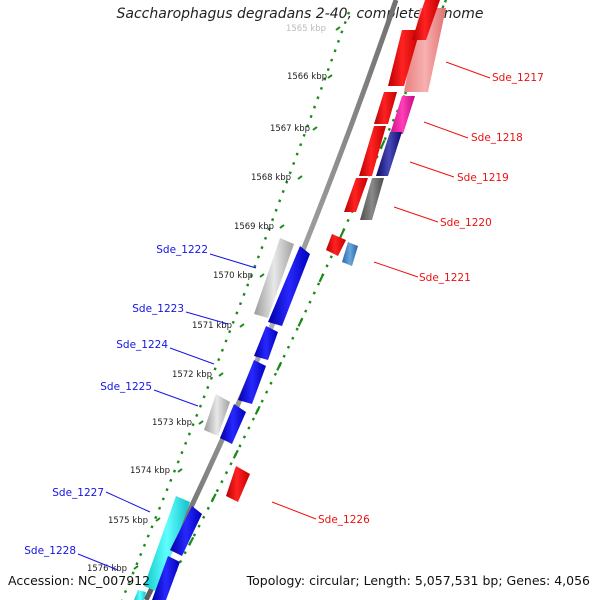 This screenshot has width=600, height=600. I want to click on gene-label-sde-1226: Sde_1226, so click(344, 520).